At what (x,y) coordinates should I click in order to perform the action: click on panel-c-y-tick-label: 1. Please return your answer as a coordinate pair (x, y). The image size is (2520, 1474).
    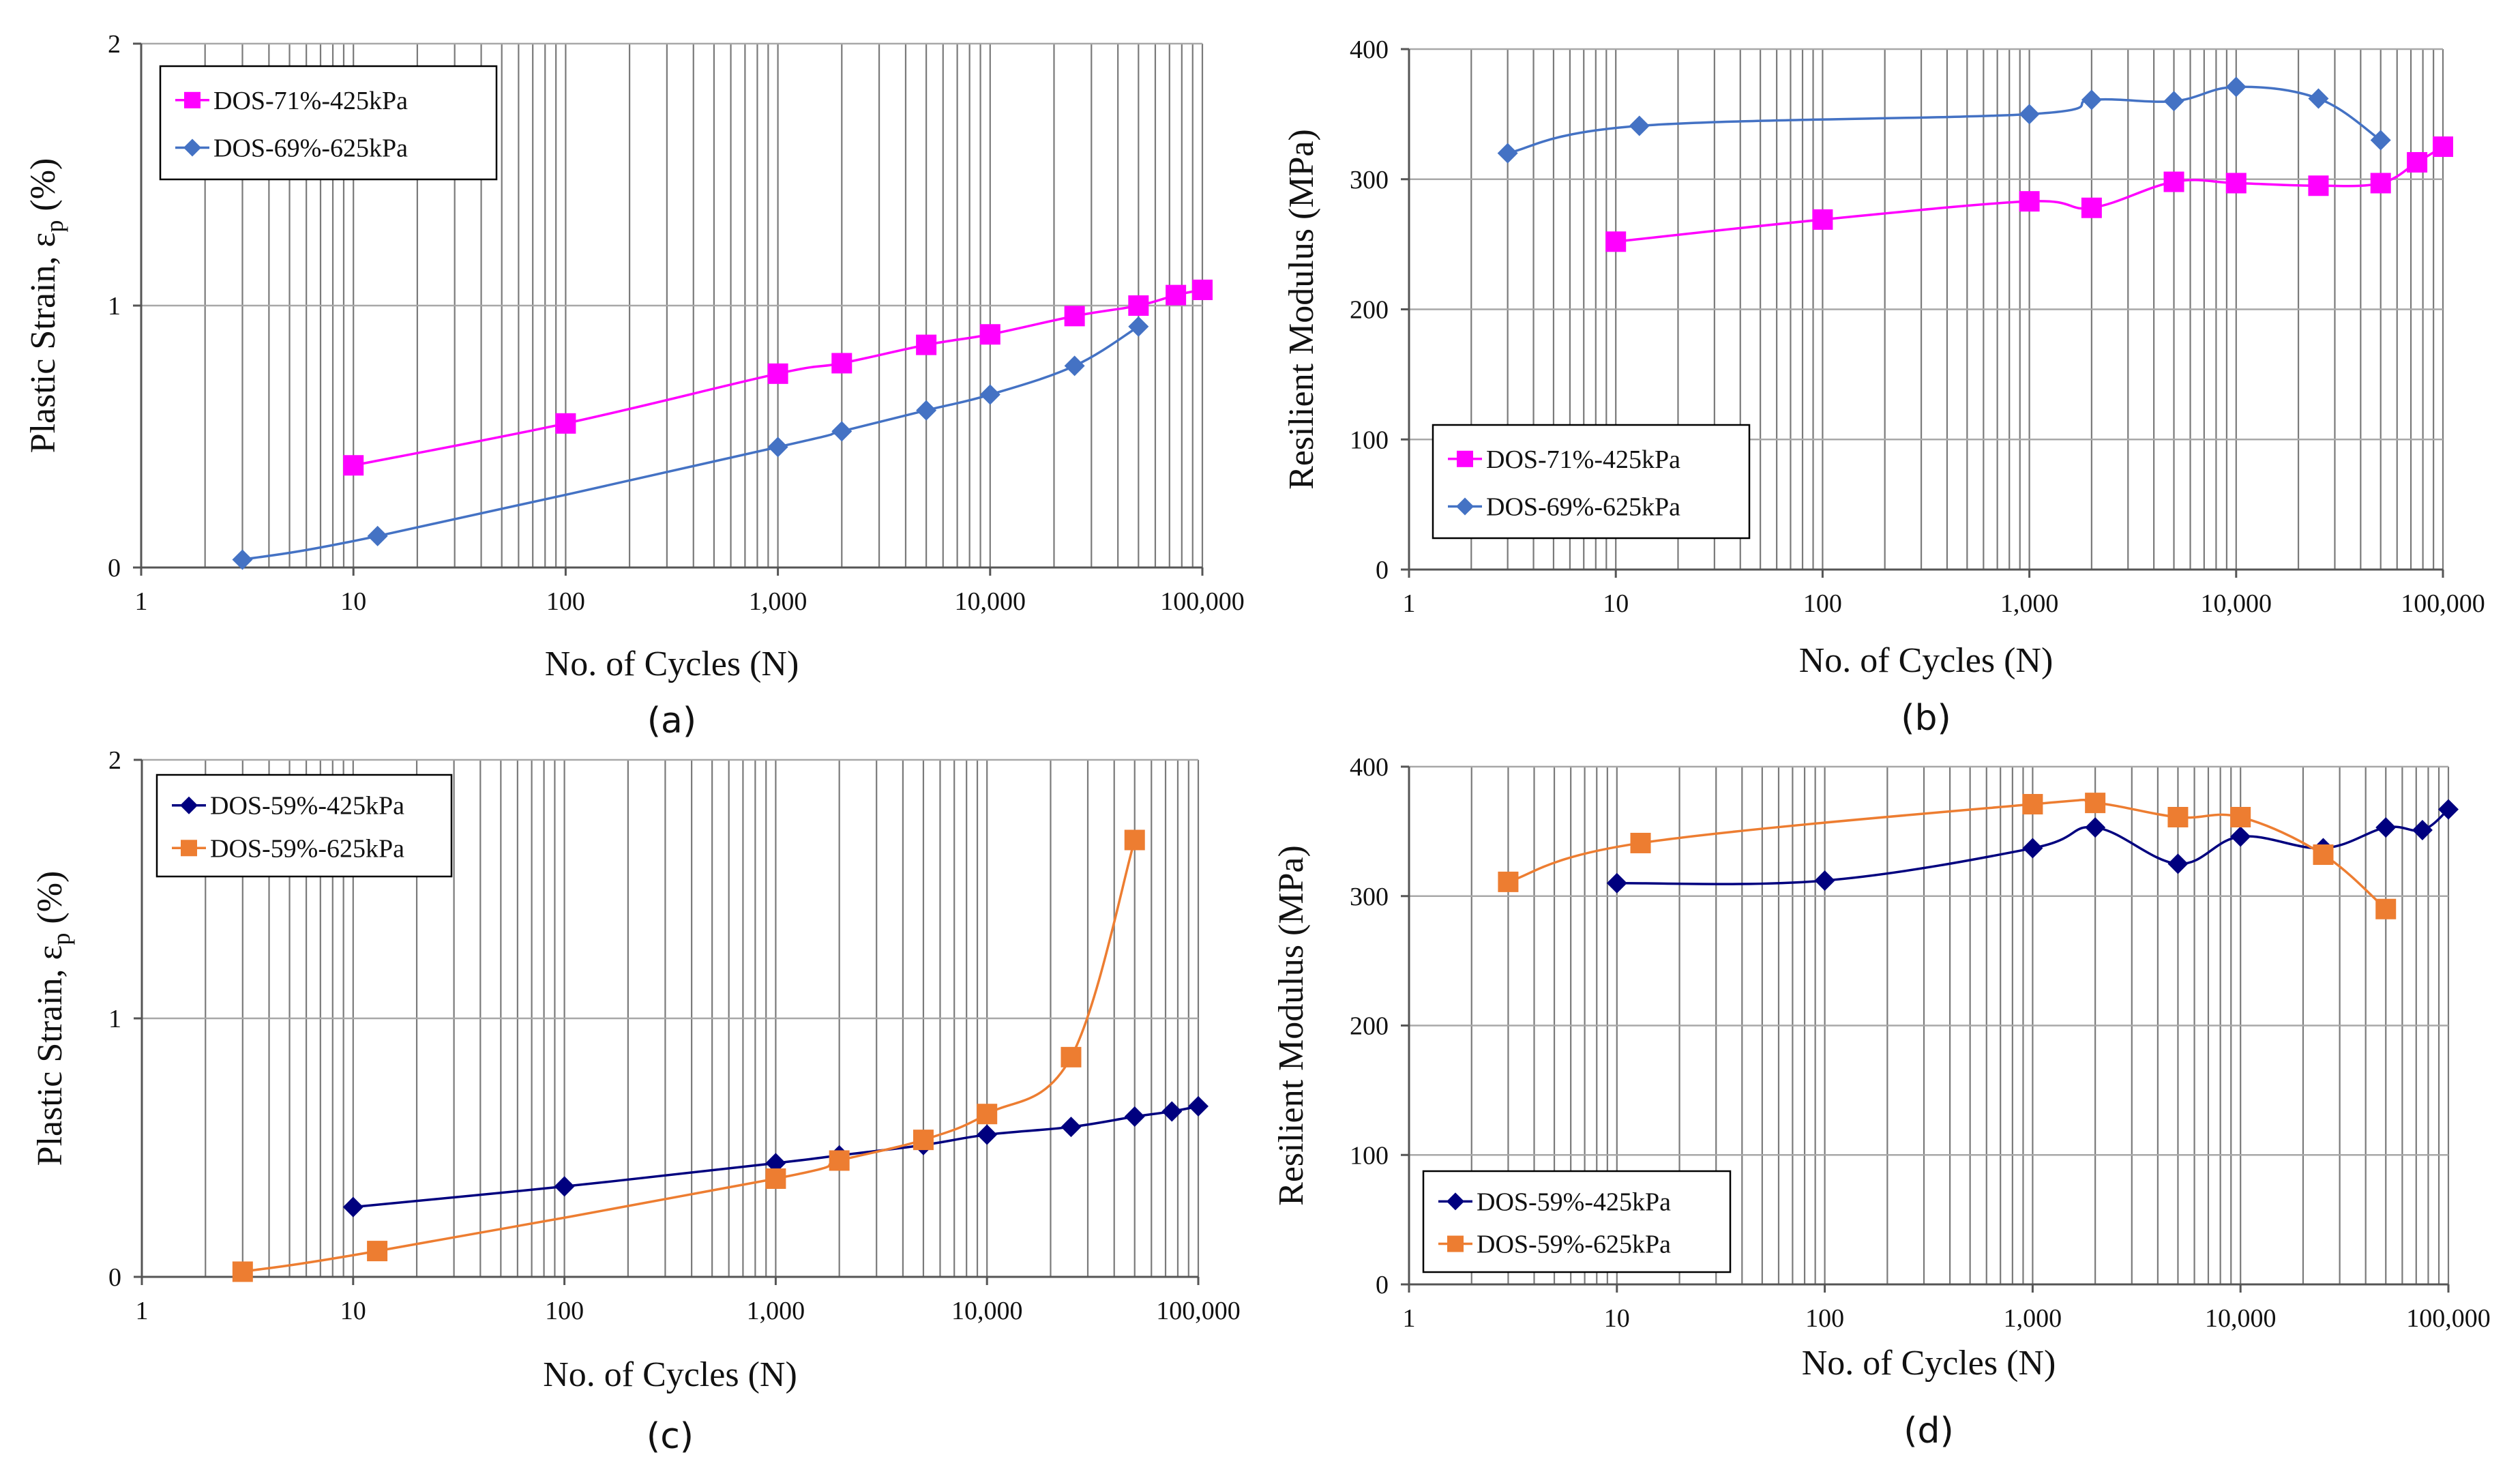
    Looking at the image, I should click on (114, 1019).